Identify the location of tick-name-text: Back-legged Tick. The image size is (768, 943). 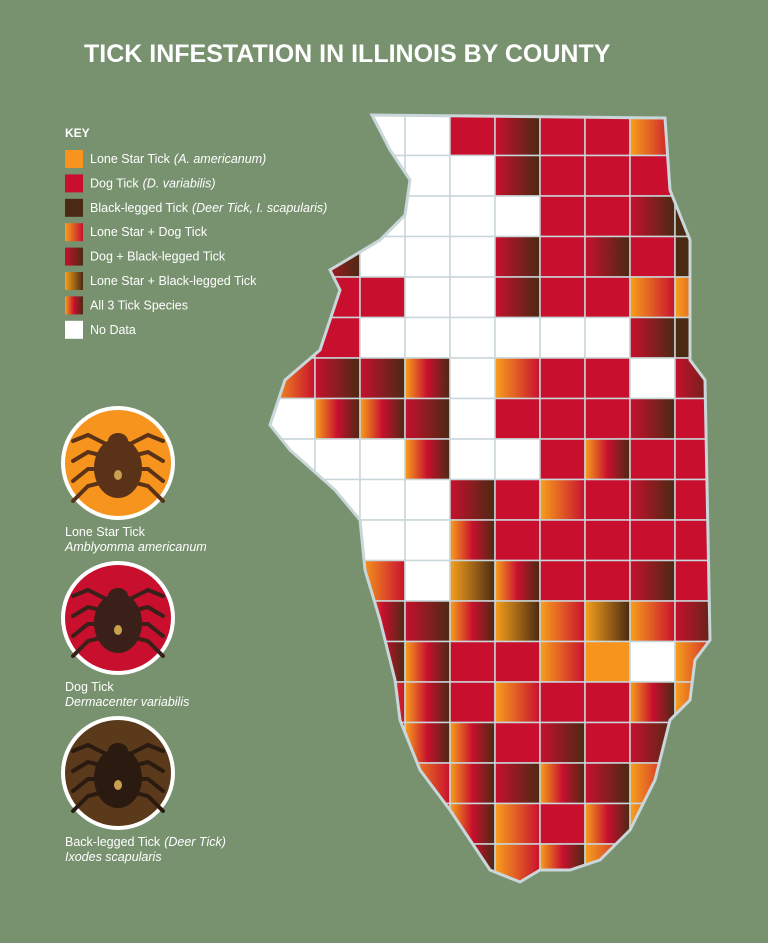
(113, 842).